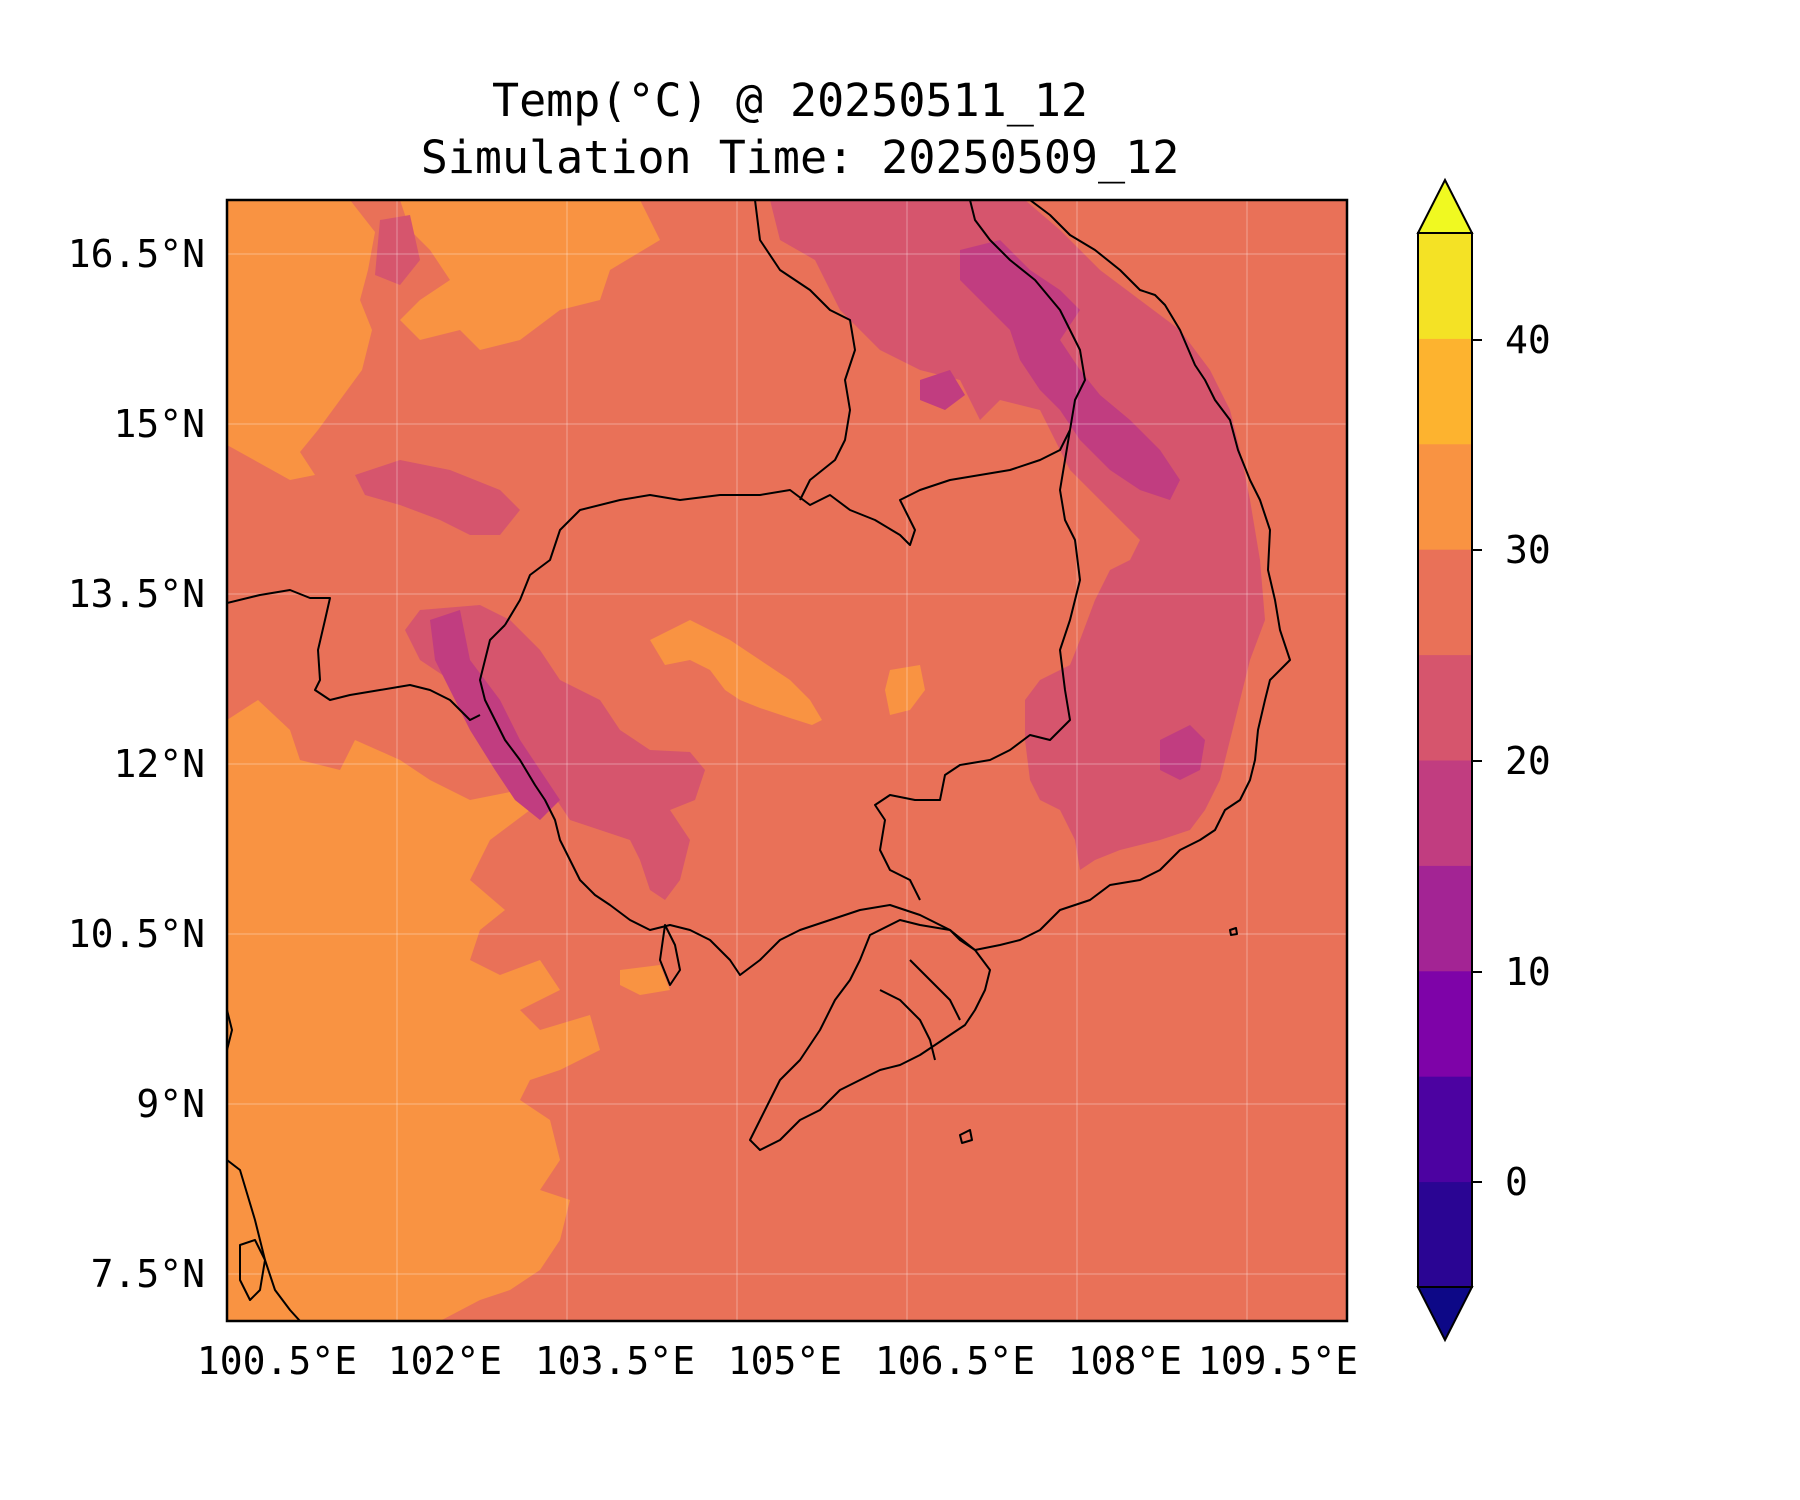 This screenshot has height=1500, width=1800. Describe the element at coordinates (1528, 340) in the screenshot. I see `colorbar-tick-label: 40` at that location.